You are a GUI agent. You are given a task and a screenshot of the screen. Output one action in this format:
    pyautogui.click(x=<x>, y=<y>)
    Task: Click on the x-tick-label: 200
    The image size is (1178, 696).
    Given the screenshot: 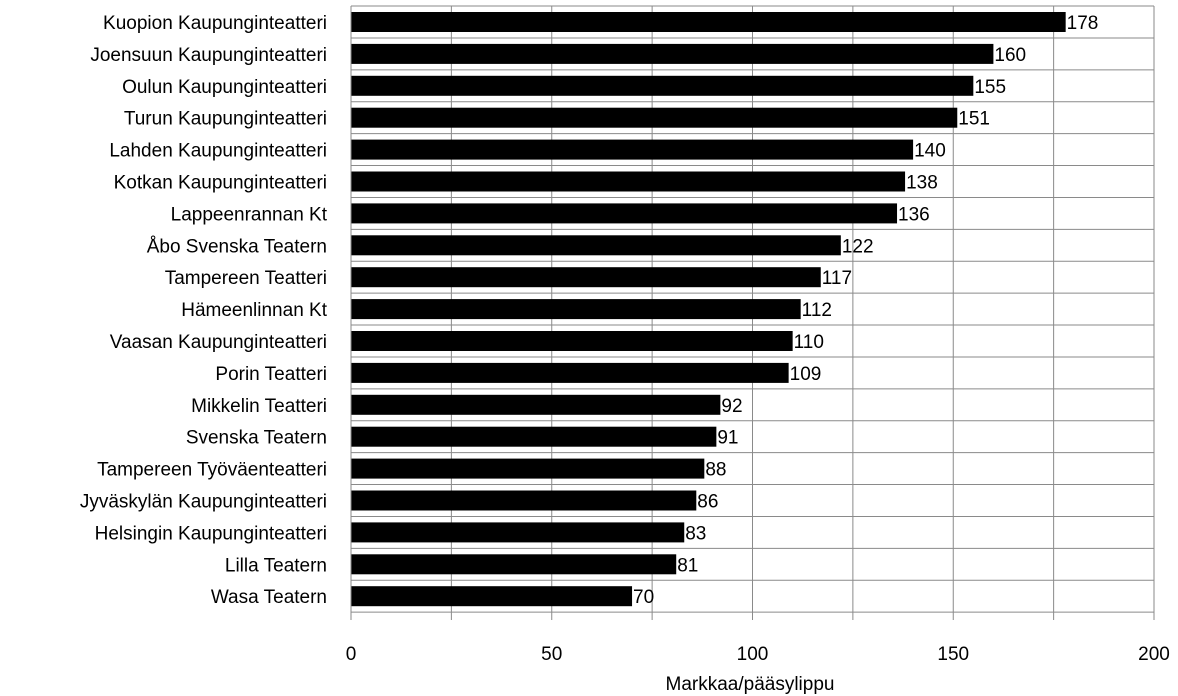 What is the action you would take?
    pyautogui.click(x=1154, y=654)
    